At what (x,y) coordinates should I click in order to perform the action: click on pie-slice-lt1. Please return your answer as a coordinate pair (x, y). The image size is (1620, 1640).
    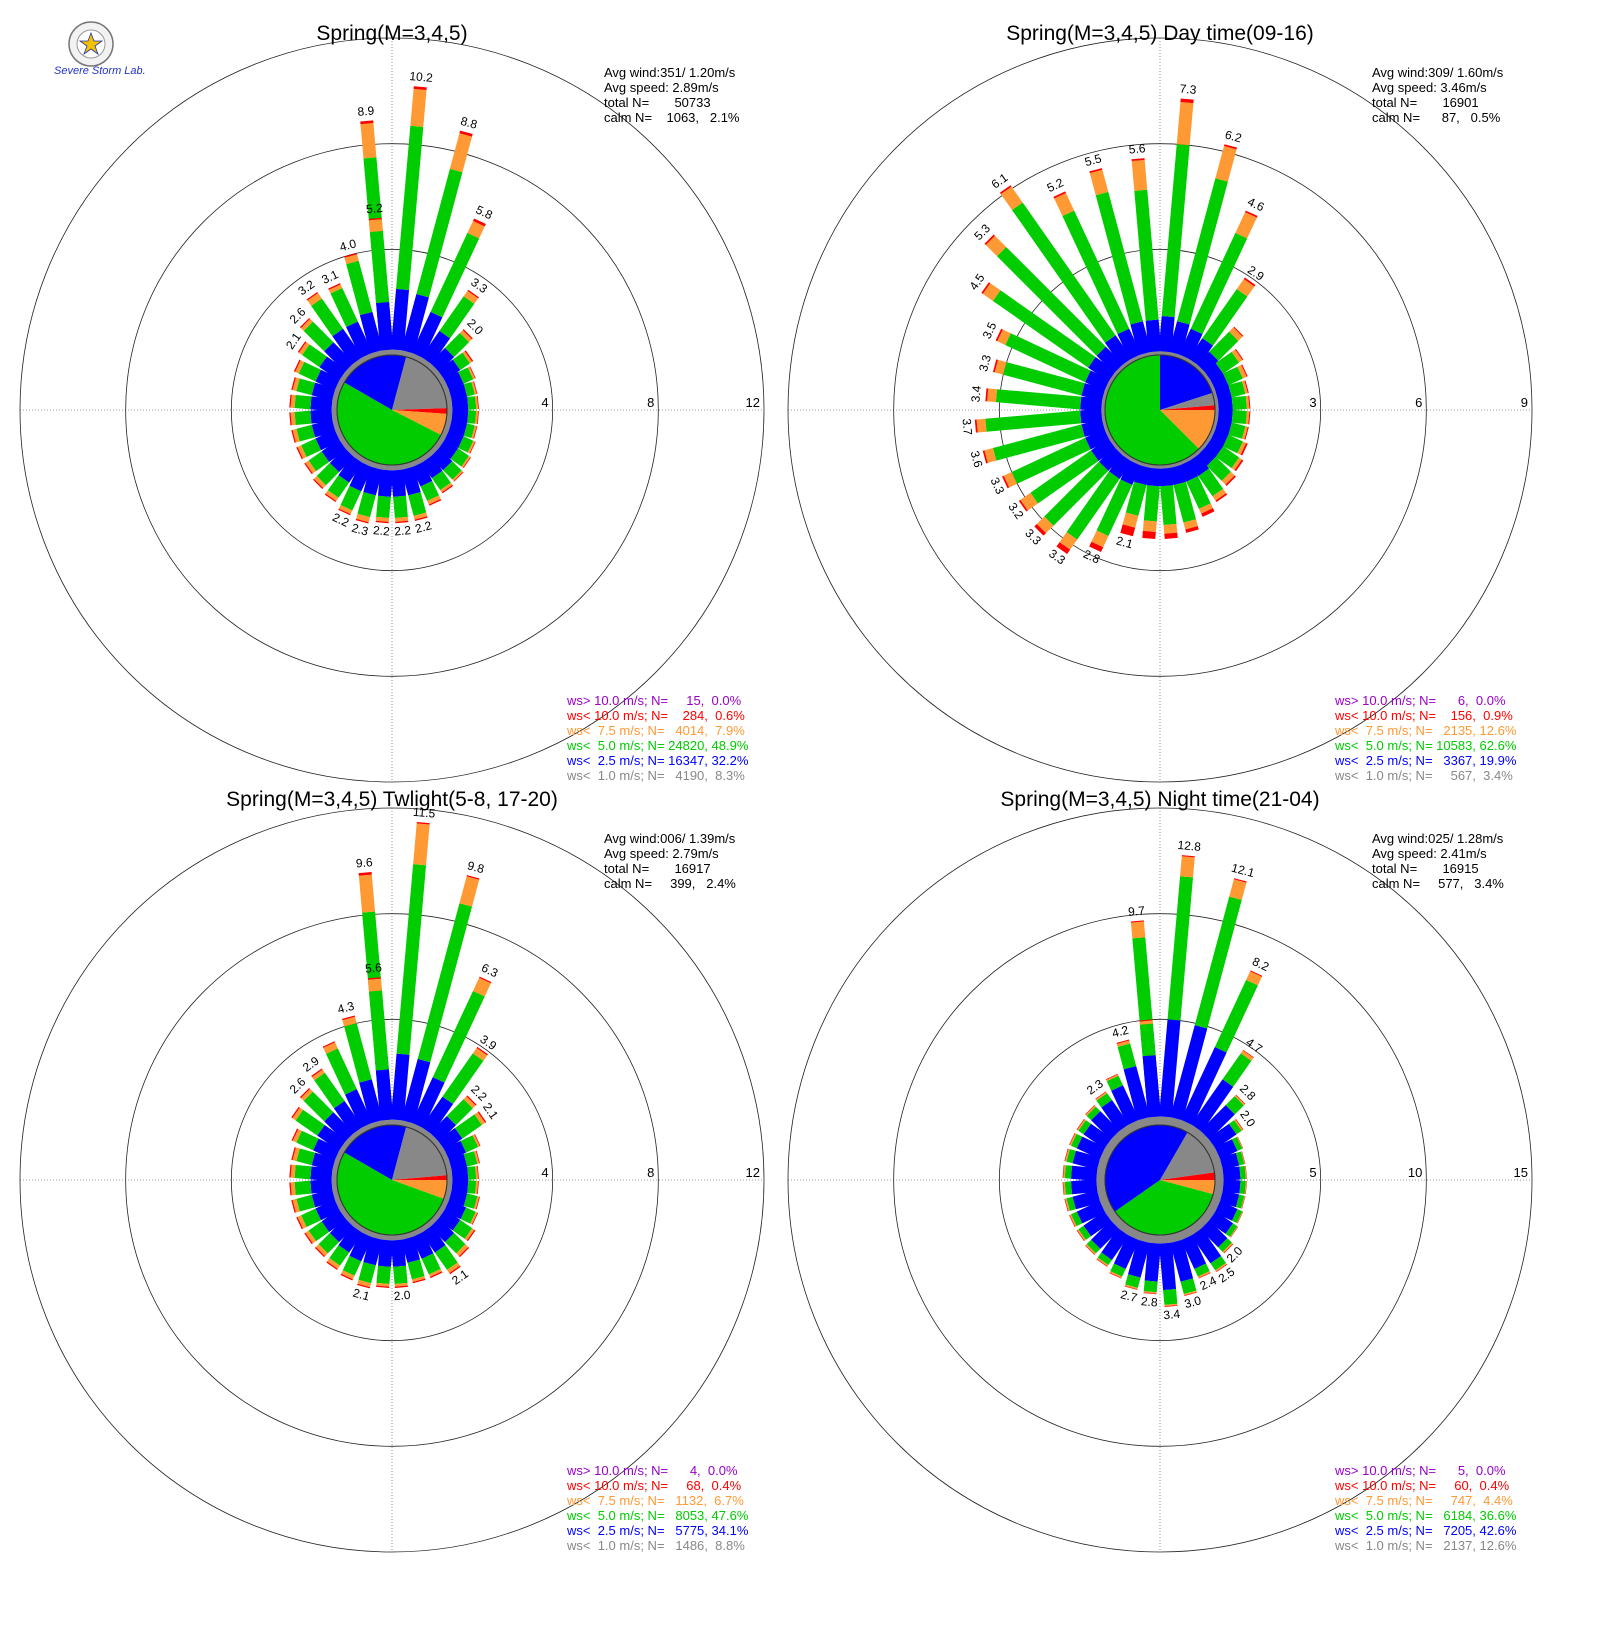
    Looking at the image, I should click on (1187, 1156).